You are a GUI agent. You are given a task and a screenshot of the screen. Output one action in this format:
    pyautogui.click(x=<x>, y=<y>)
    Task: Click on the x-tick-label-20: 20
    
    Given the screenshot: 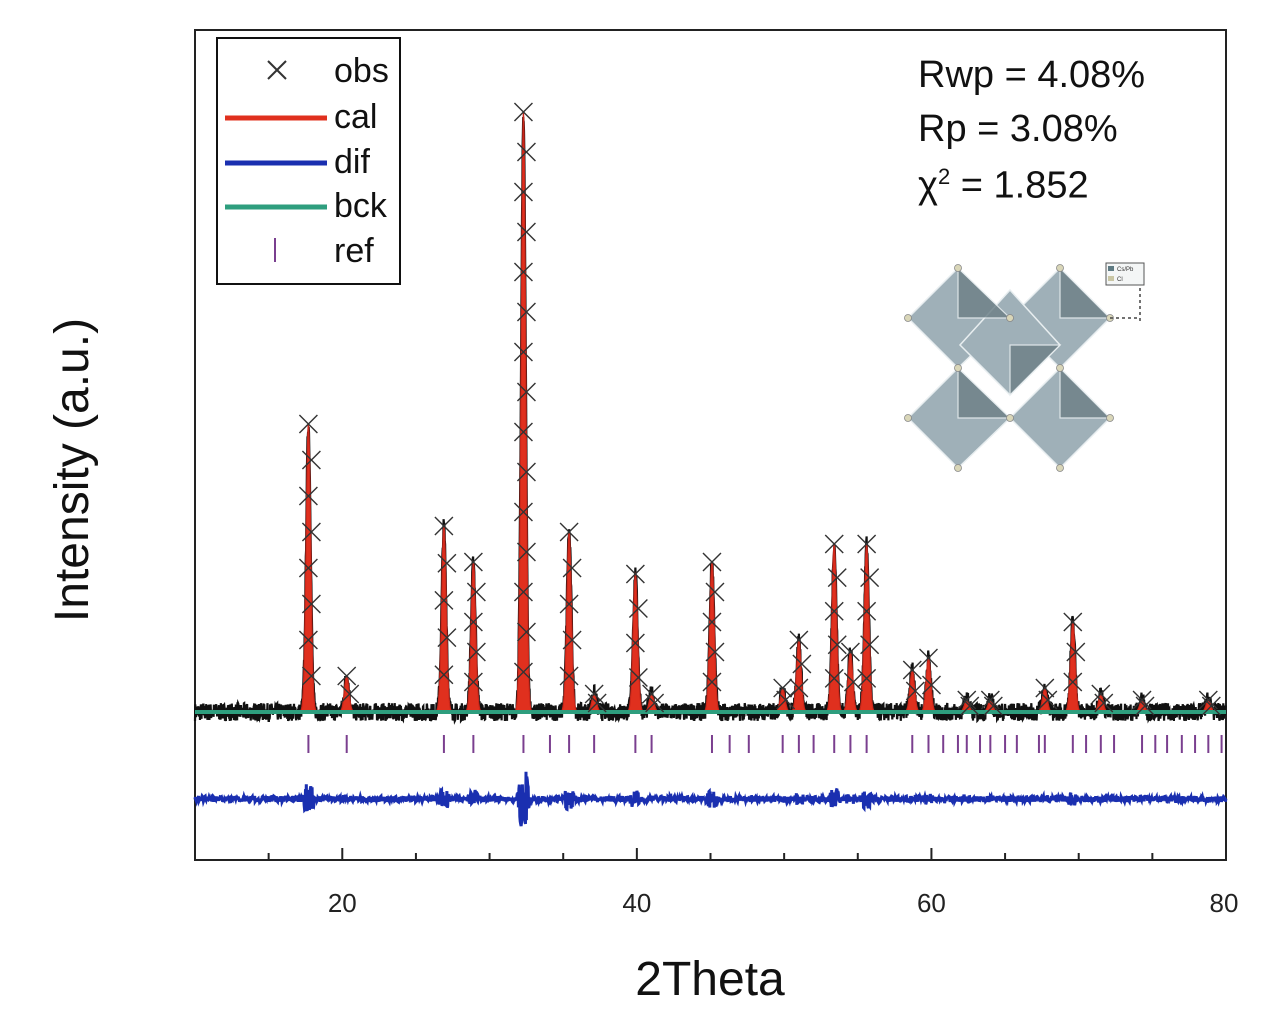 What is the action you would take?
    pyautogui.click(x=342, y=903)
    